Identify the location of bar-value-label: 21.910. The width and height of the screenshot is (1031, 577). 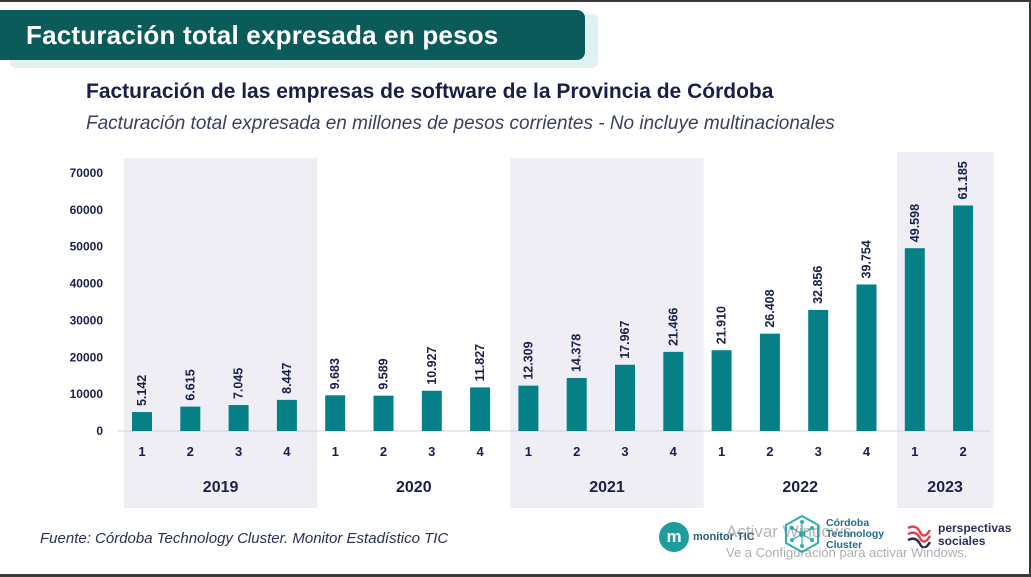
(722, 325).